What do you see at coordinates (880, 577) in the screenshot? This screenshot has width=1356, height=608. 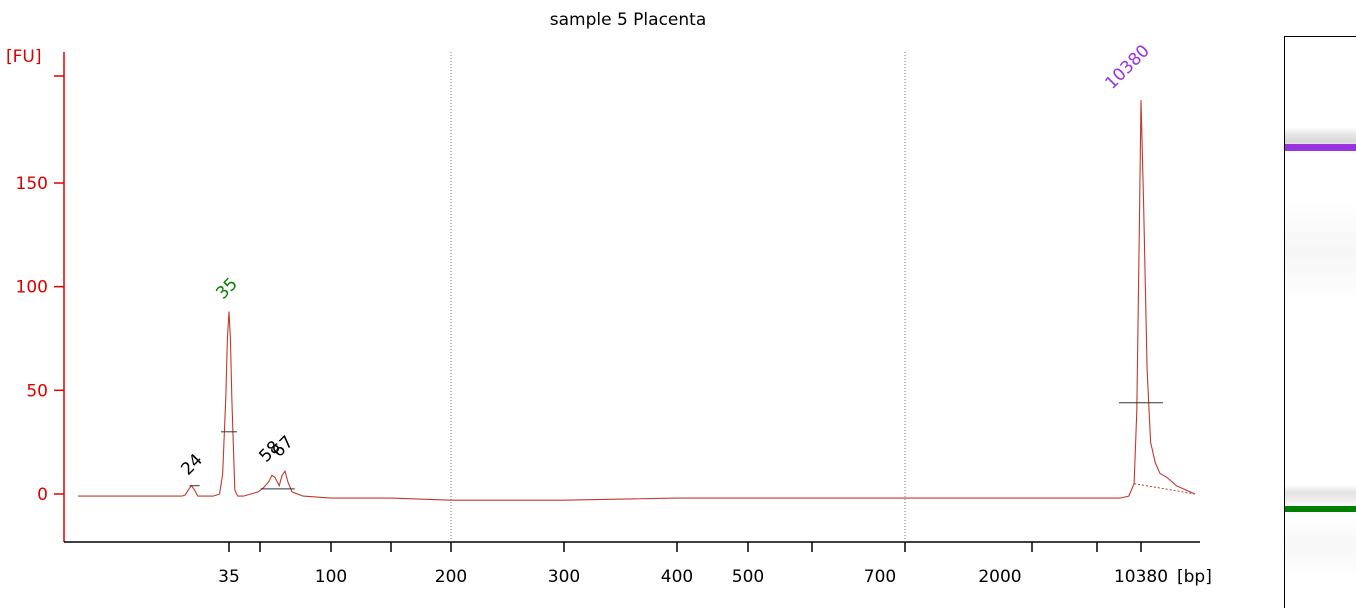 I see `x-tick-label-700: 700` at bounding box center [880, 577].